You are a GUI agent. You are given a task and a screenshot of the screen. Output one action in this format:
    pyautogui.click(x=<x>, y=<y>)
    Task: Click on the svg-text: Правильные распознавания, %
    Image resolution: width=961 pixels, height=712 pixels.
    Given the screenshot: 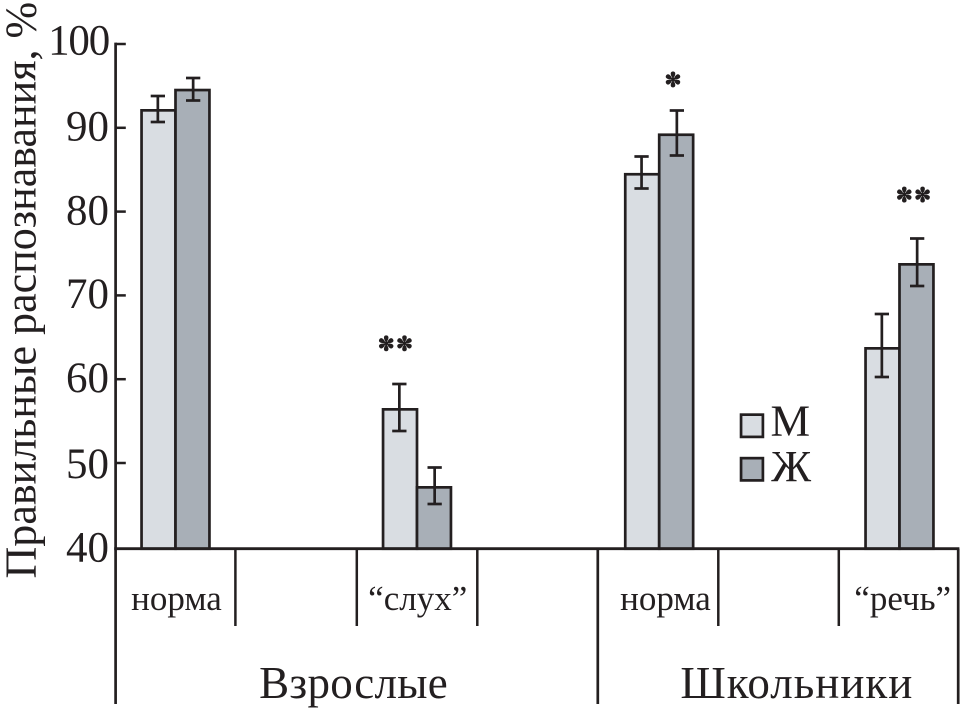 What is the action you would take?
    pyautogui.click(x=23, y=290)
    